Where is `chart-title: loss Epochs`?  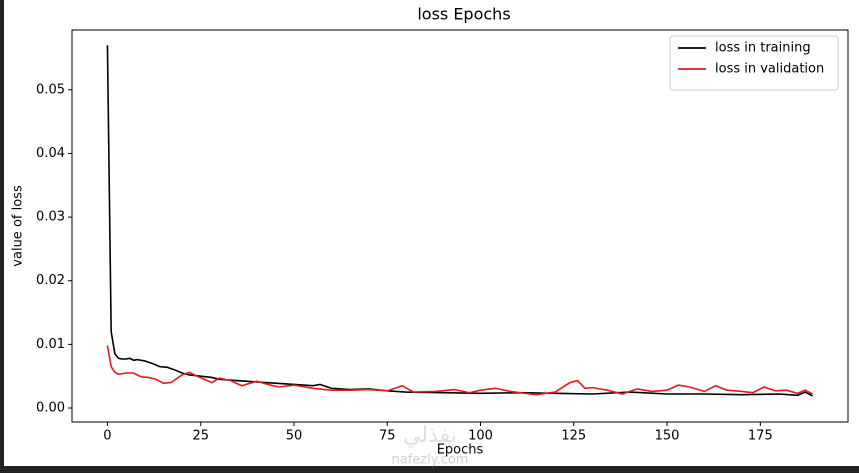 chart-title: loss Epochs is located at coordinates (463, 14).